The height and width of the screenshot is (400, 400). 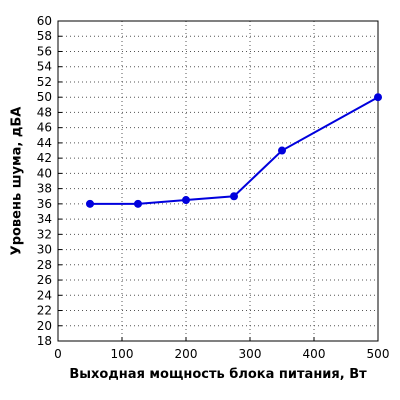 I want to click on x-tick-label: 400, so click(x=314, y=354).